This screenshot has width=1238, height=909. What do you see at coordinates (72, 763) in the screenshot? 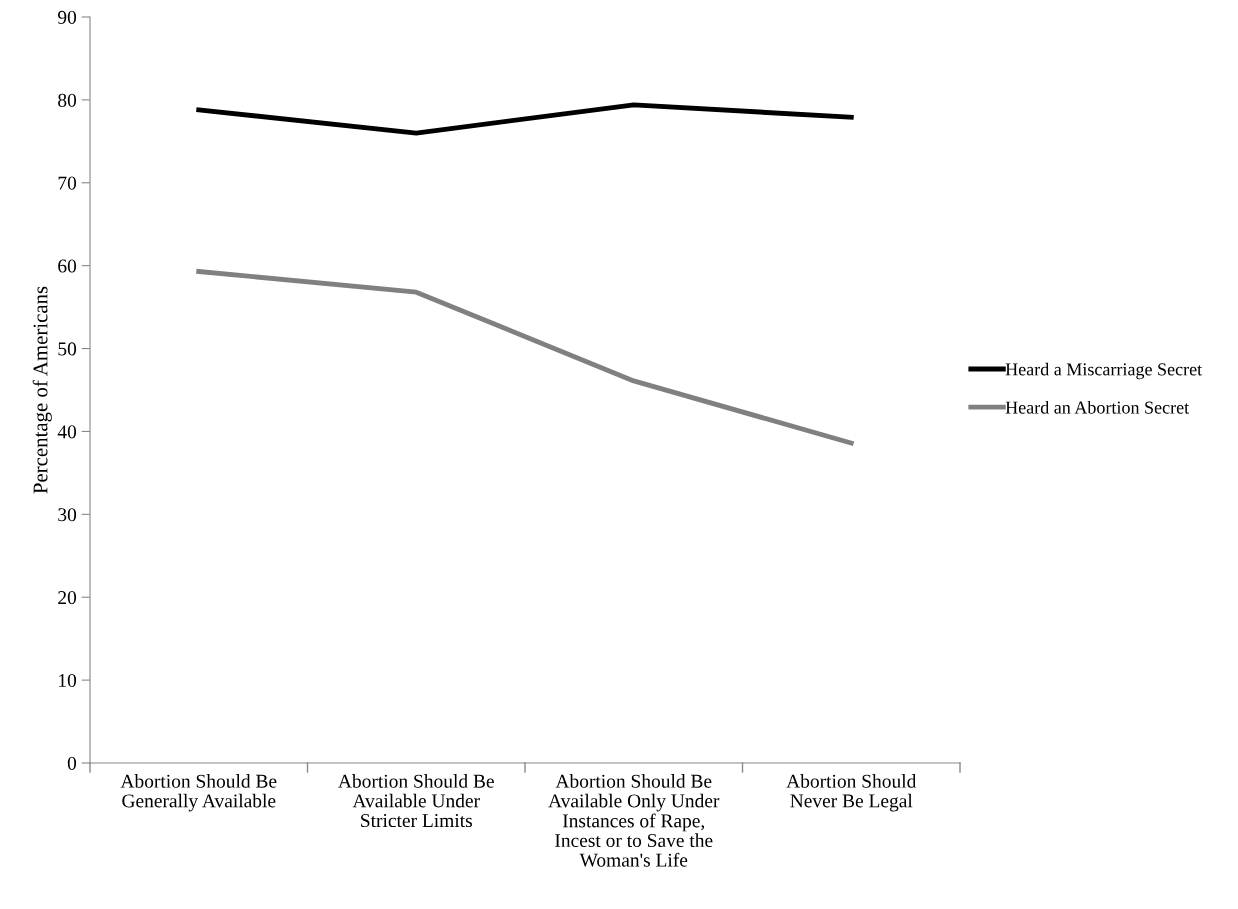
I see `y-tick-label: 0` at bounding box center [72, 763].